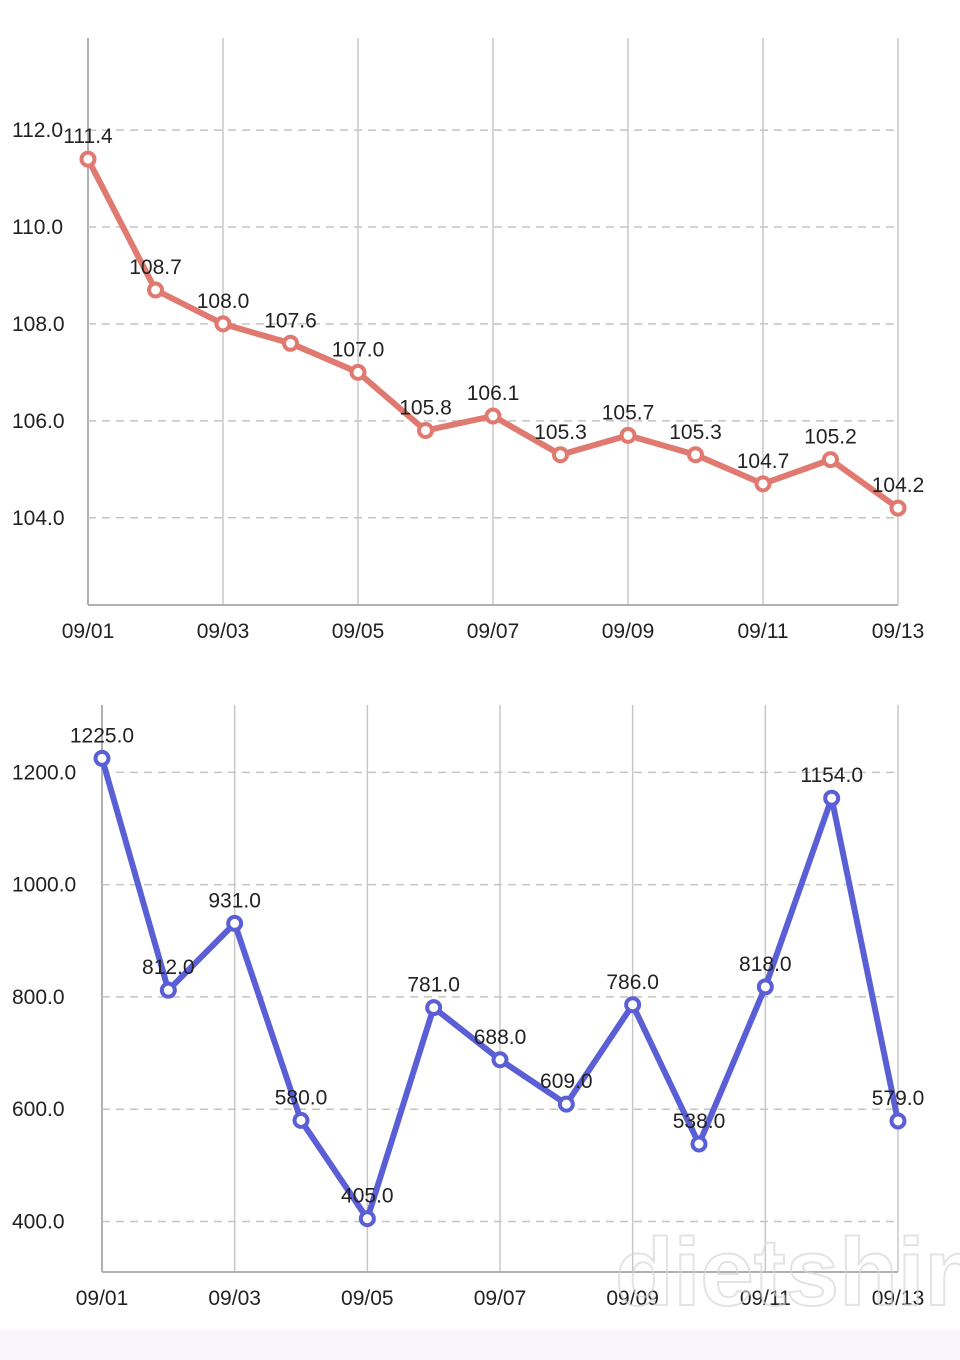 The image size is (960, 1360). I want to click on data-label: 105.7, so click(628, 412).